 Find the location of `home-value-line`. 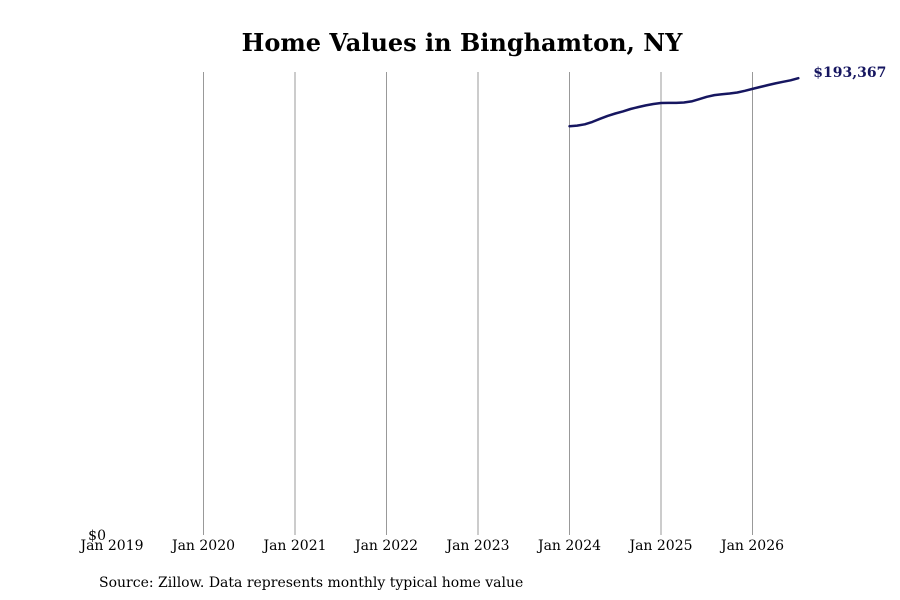

home-value-line is located at coordinates (684, 102).